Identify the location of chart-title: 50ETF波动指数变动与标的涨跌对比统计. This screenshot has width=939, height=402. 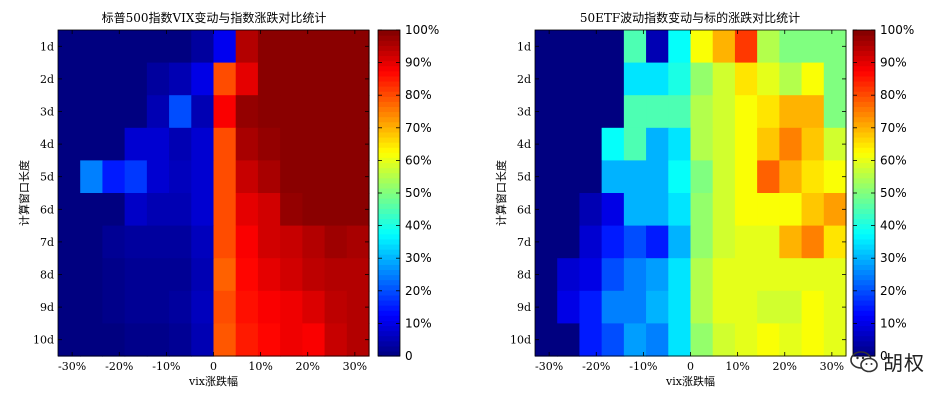
(690, 17).